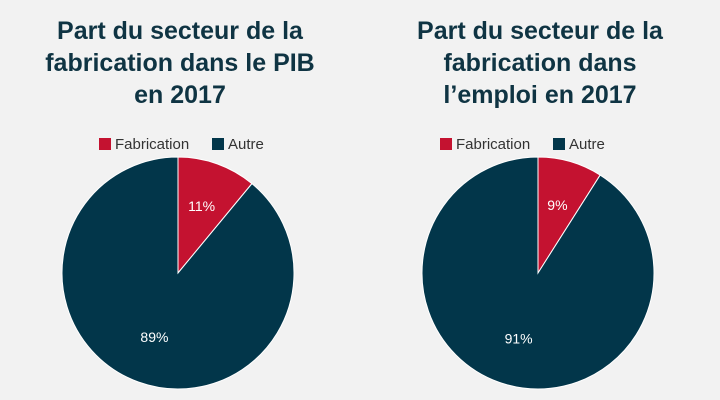  Describe the element at coordinates (493, 144) in the screenshot. I see `employment-legend-label-fabrication: Fabrication` at that location.